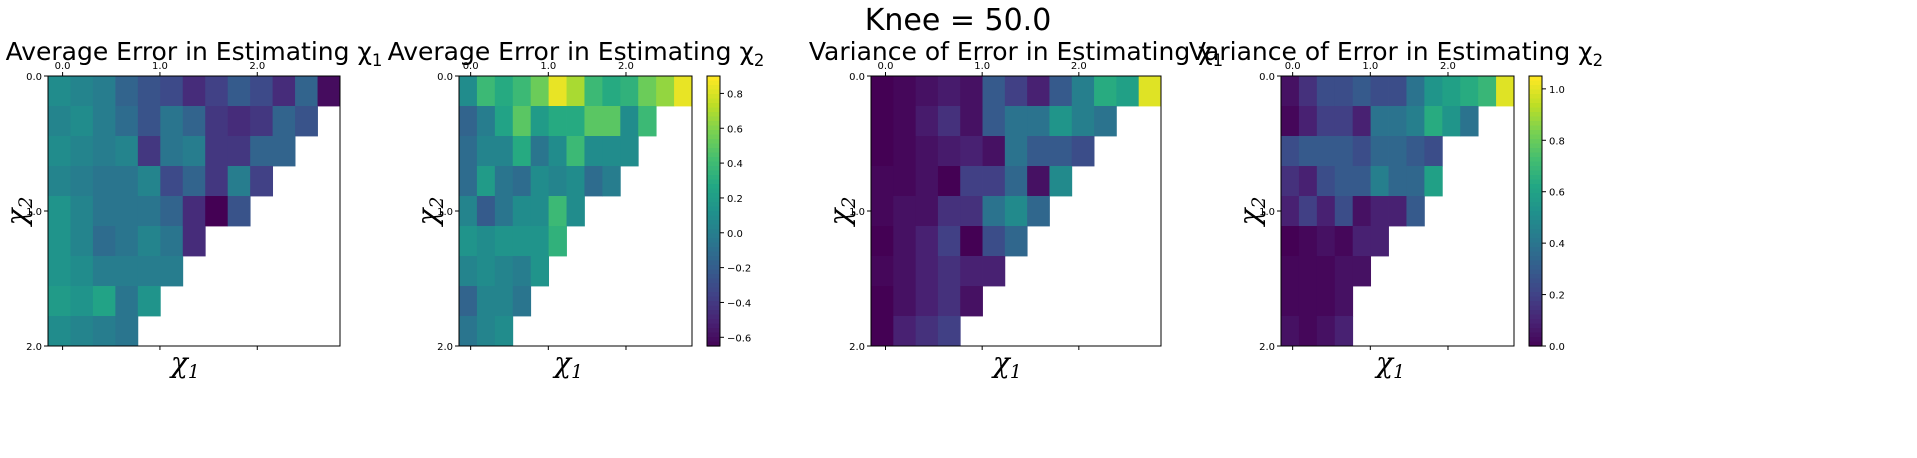 The height and width of the screenshot is (458, 1917). I want to click on x-tick-label: 1.0, so click(548, 66).